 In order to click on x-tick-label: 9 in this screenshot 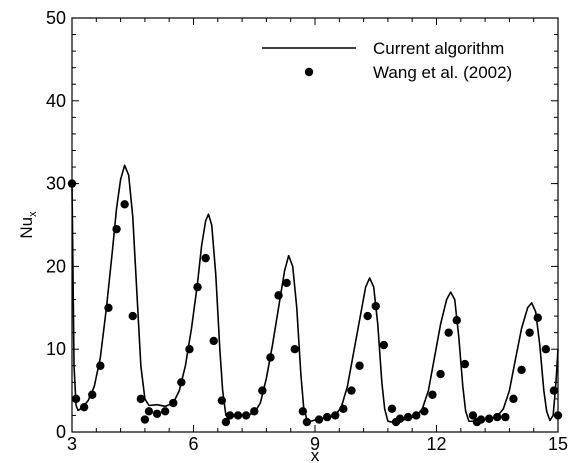, I will do `click(315, 444)`.